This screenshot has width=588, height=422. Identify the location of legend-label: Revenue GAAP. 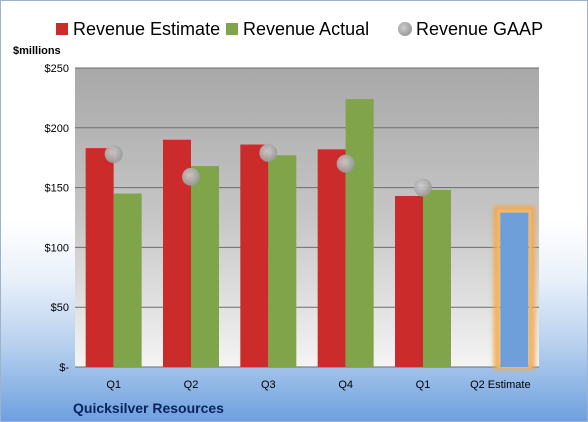
(479, 29).